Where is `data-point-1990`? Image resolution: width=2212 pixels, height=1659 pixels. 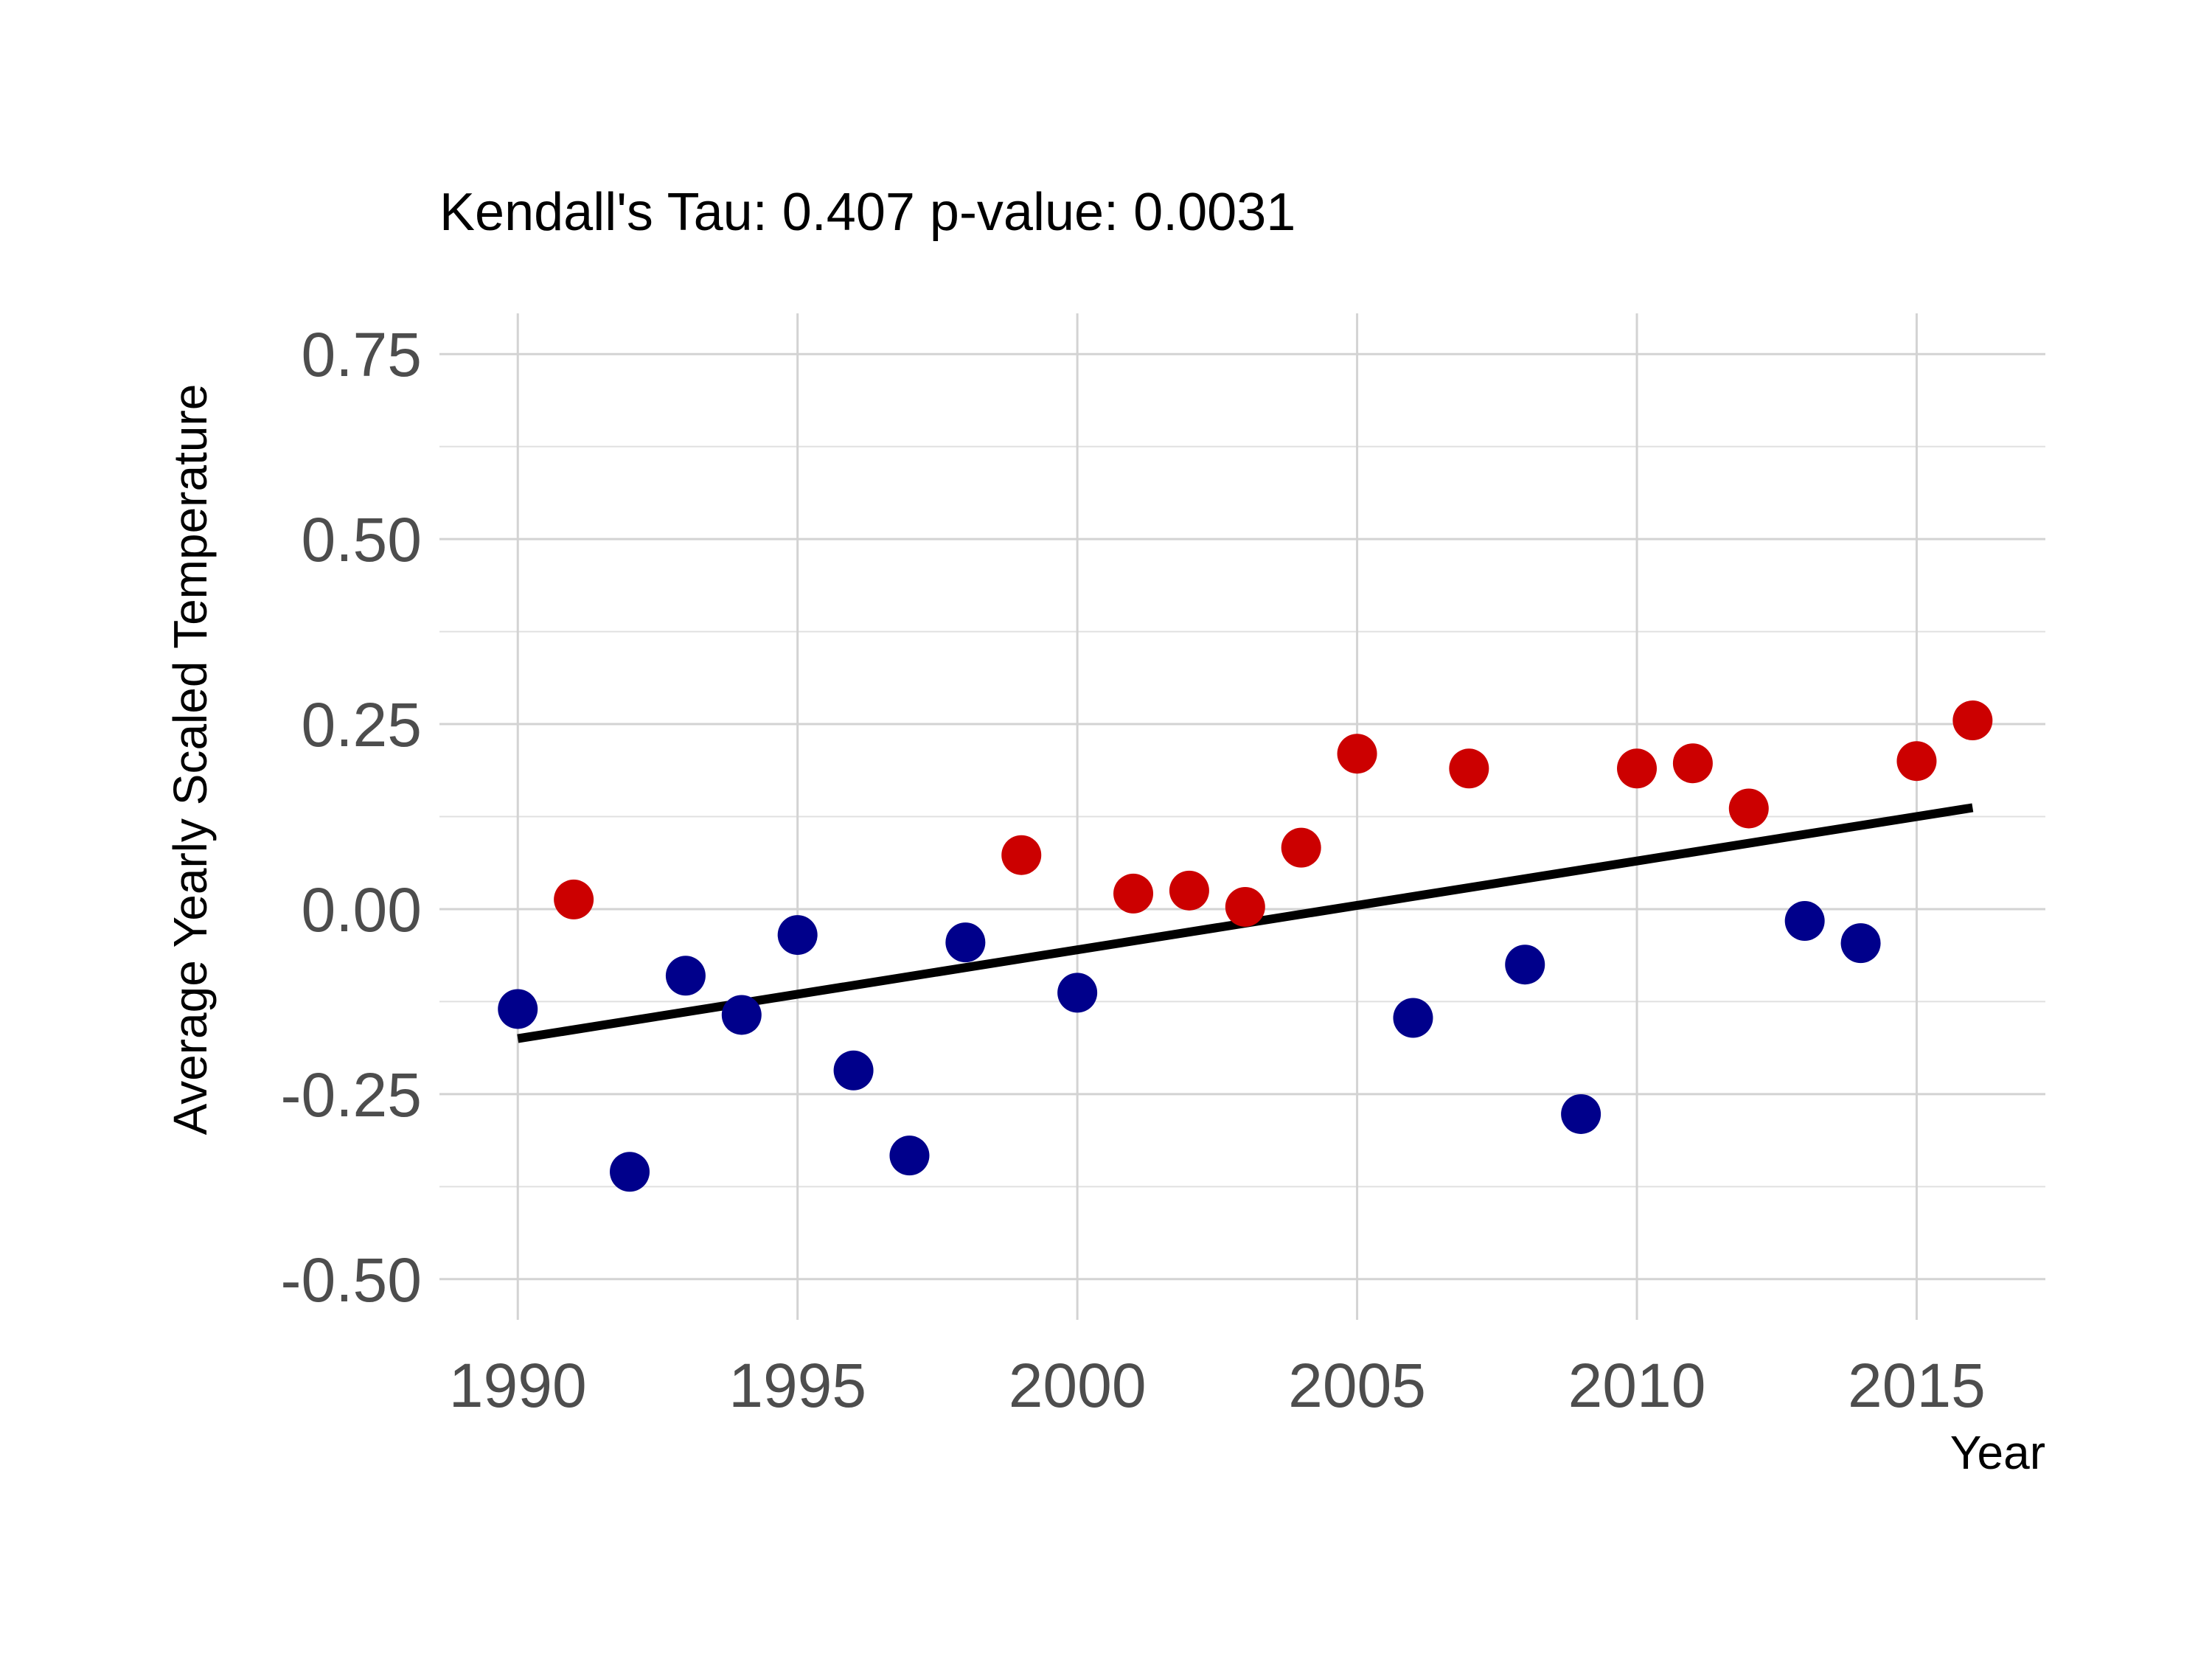
data-point-1990 is located at coordinates (518, 1009).